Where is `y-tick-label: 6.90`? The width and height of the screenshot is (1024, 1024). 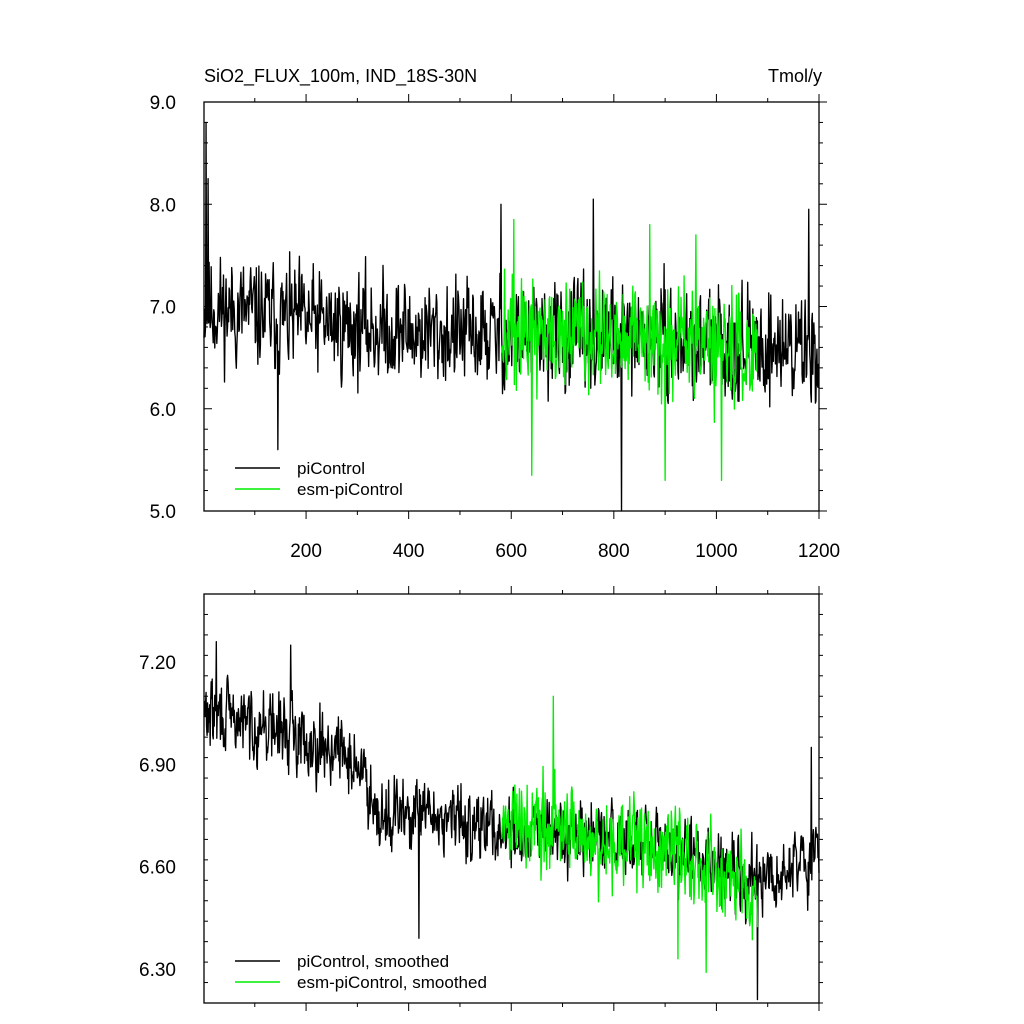
y-tick-label: 6.90 is located at coordinates (157, 765).